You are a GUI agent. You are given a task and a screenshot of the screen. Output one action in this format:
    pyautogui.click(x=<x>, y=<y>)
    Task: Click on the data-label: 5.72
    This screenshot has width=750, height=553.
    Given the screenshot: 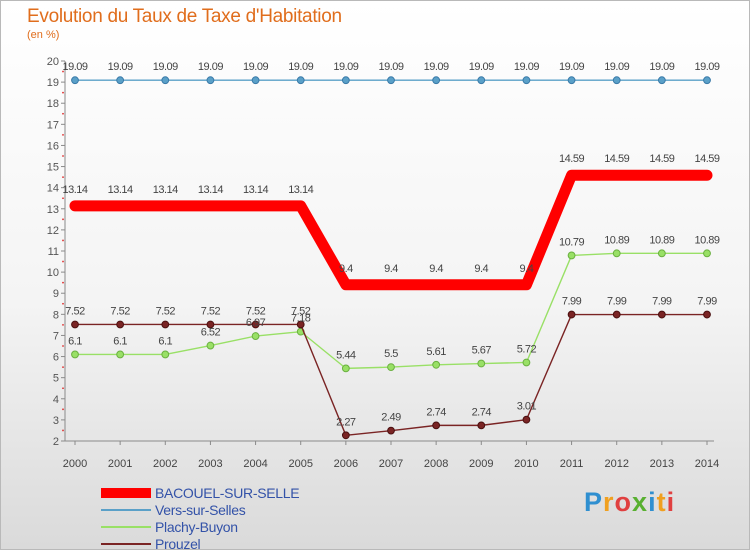 What is the action you would take?
    pyautogui.click(x=527, y=349)
    